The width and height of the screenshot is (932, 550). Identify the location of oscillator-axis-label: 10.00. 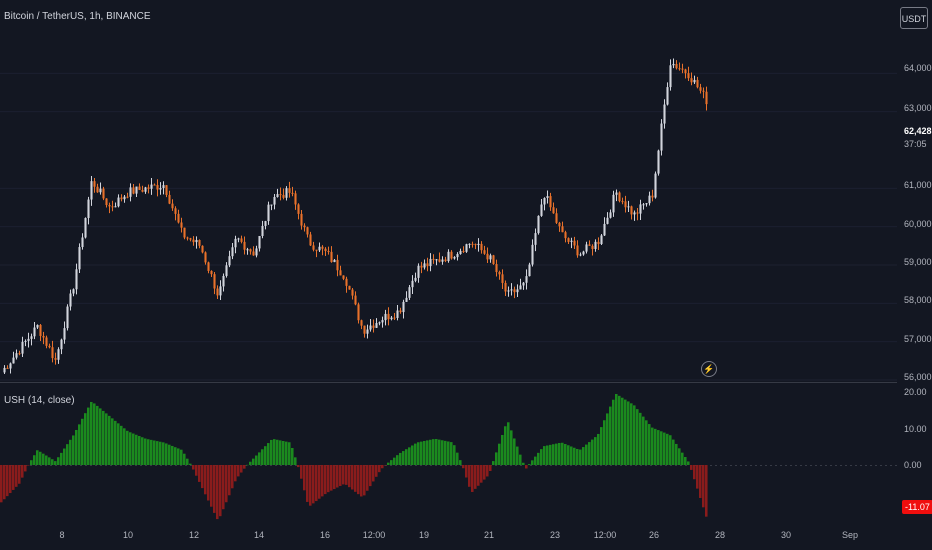
(915, 429).